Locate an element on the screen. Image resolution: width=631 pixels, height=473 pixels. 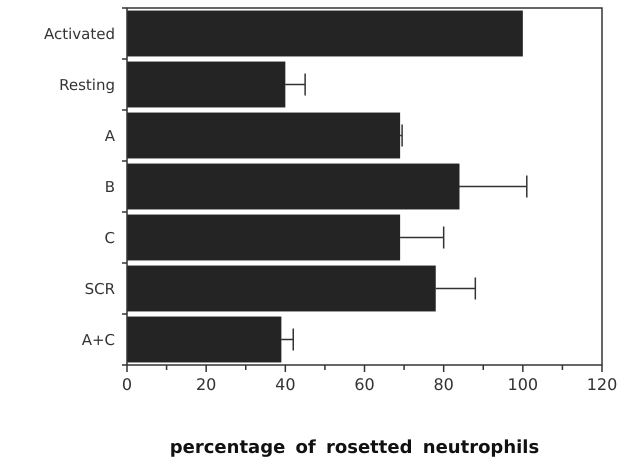
y-tick-label: Activated is located at coordinates (79, 33).